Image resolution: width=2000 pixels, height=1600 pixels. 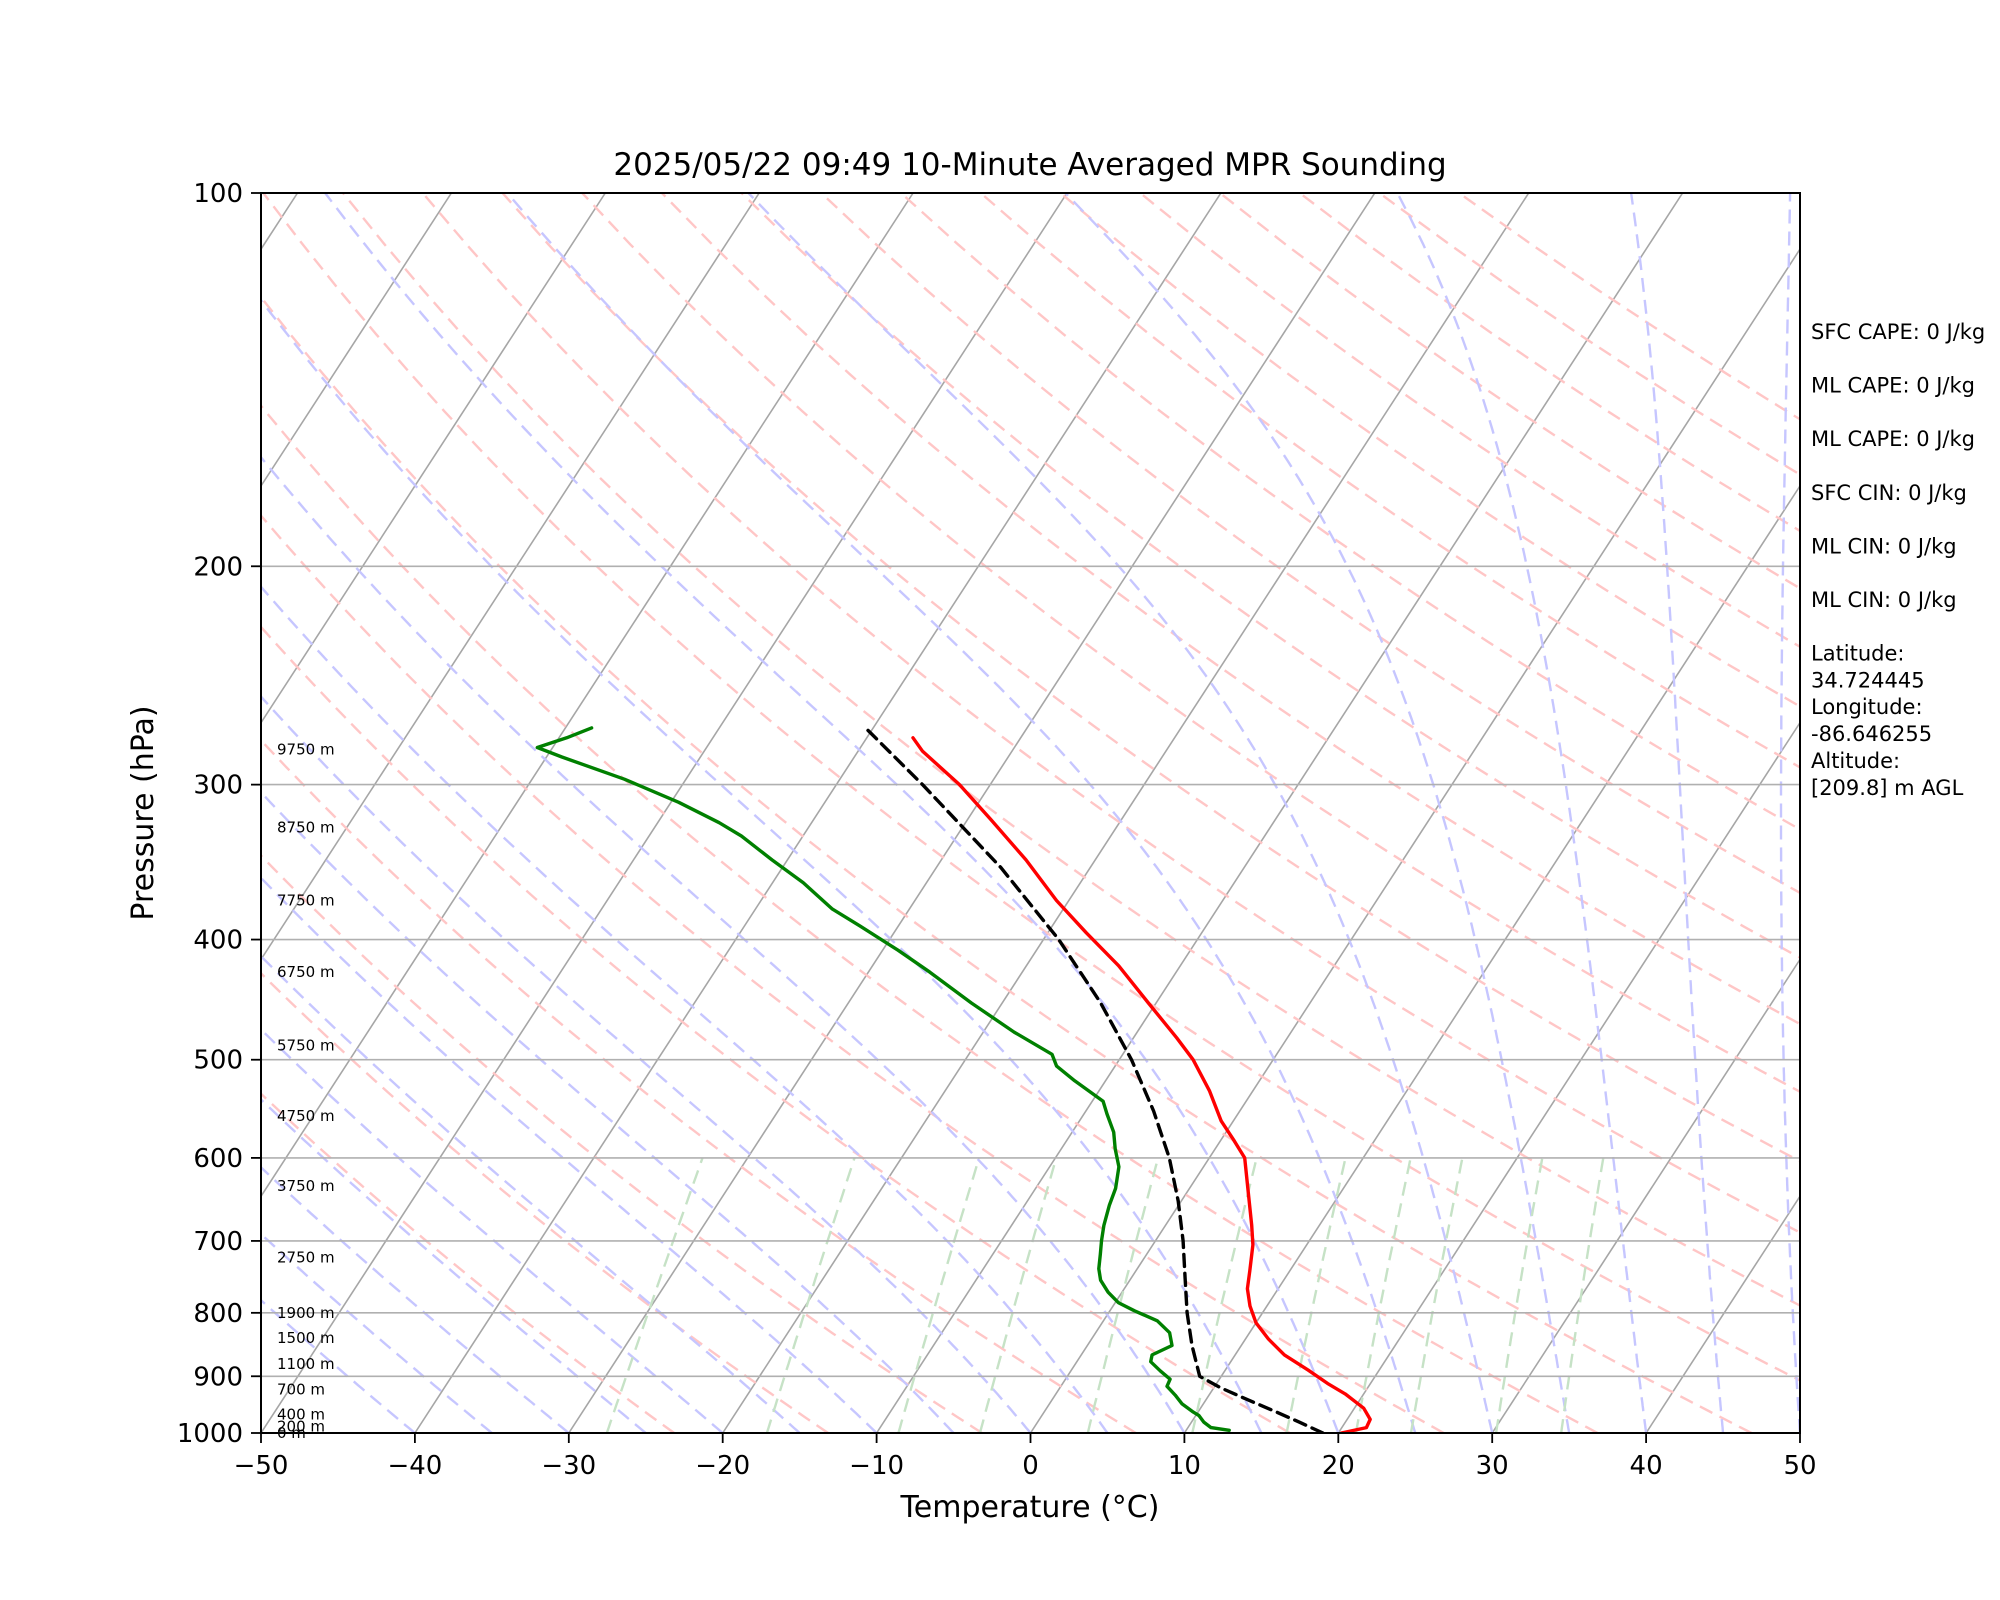 I want to click on height-label: 8750 m, so click(x=306, y=828).